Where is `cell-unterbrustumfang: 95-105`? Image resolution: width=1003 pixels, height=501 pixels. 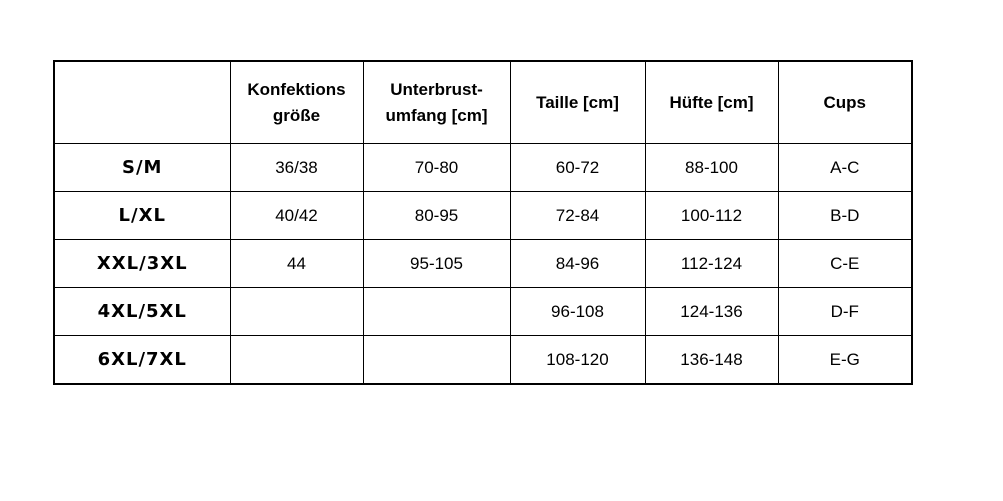
cell-unterbrustumfang: 95-105 is located at coordinates (436, 263).